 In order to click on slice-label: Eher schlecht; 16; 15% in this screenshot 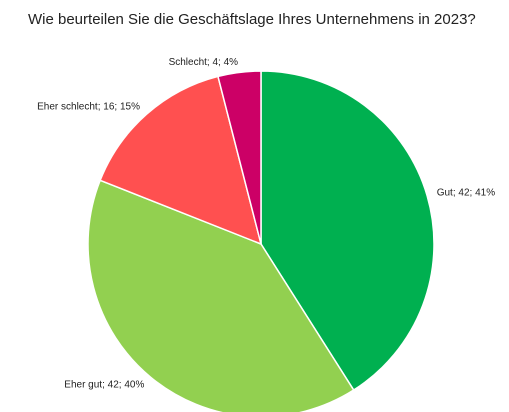, I will do `click(88, 106)`.